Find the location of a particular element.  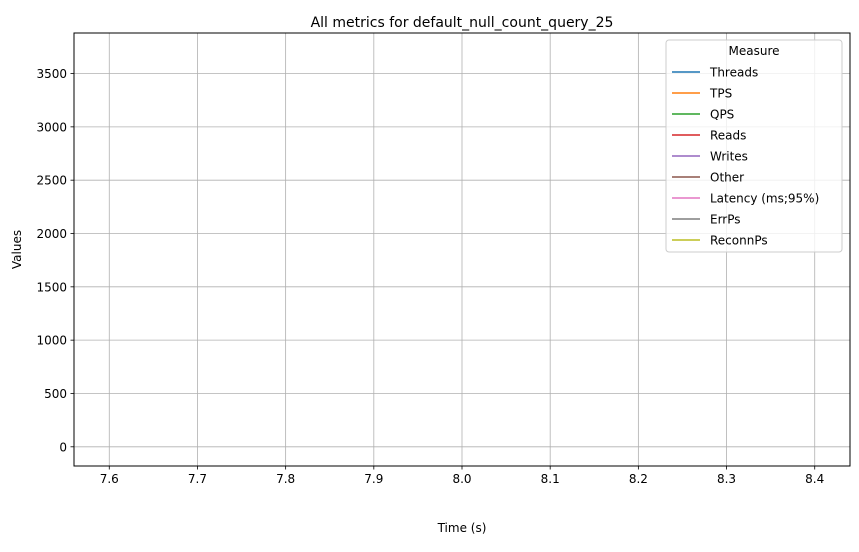

legend-label: QPS is located at coordinates (722, 115).